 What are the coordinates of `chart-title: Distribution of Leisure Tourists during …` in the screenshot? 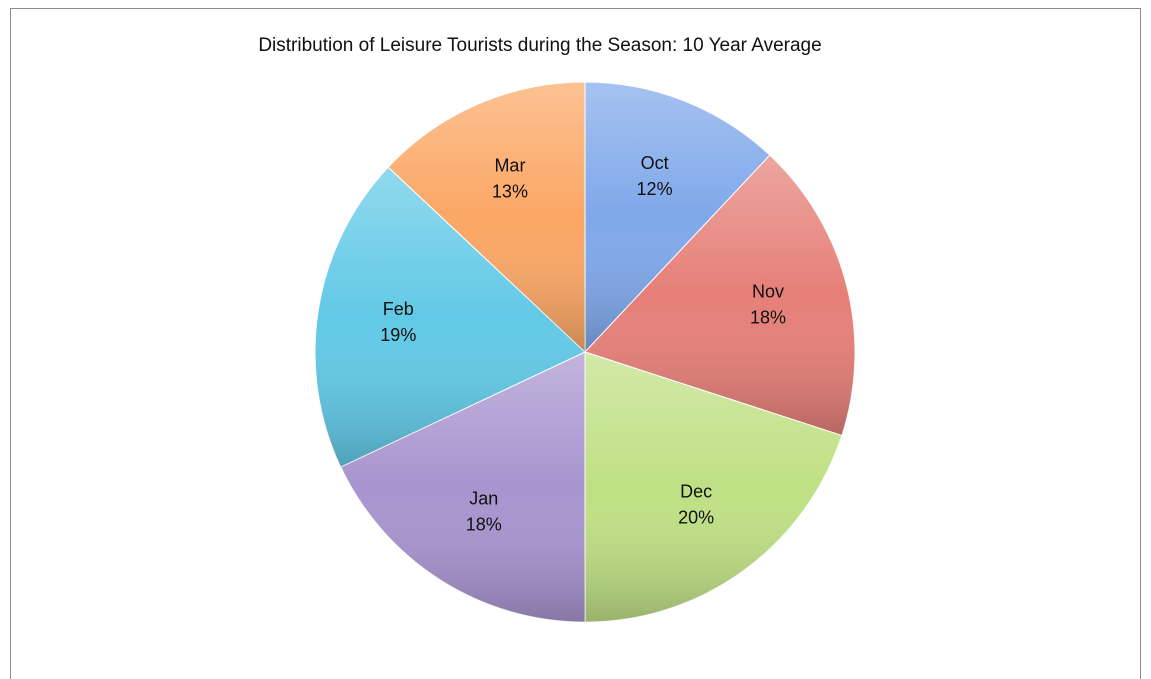 It's located at (539, 45).